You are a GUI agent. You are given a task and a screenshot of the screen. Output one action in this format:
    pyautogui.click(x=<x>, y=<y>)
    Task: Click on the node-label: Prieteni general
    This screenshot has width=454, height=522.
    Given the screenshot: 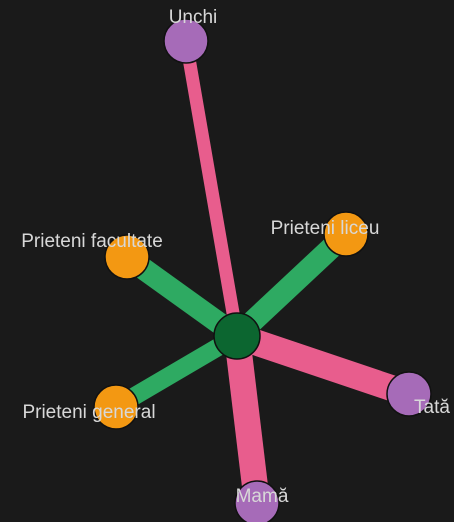 What is the action you would take?
    pyautogui.click(x=88, y=412)
    